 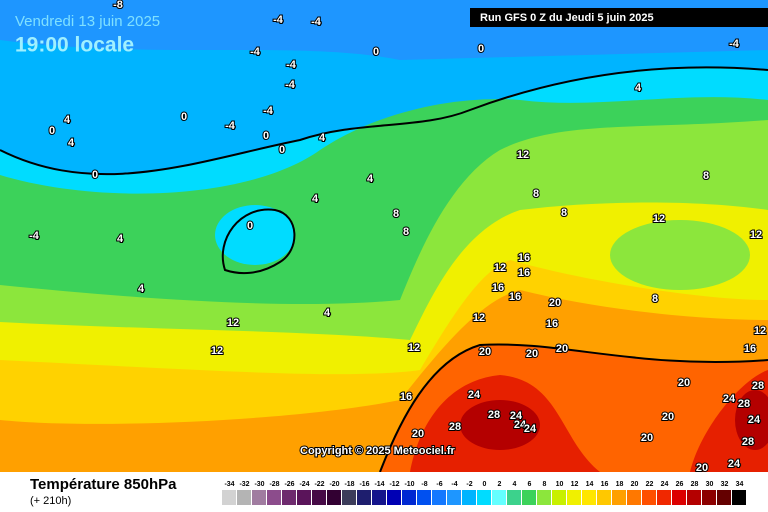 What do you see at coordinates (680, 484) in the screenshot?
I see `legend-label: 26` at bounding box center [680, 484].